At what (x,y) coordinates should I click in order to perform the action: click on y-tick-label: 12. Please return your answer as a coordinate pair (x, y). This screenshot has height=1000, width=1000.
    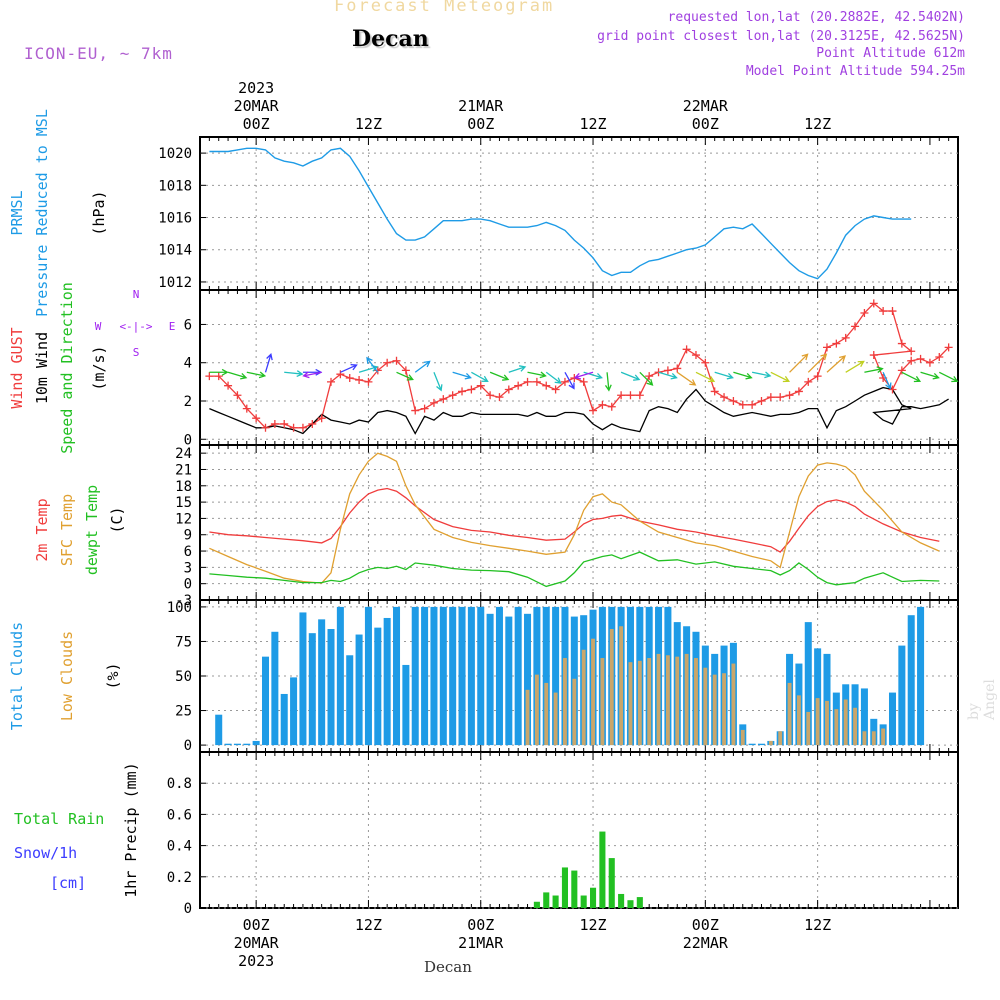
    Looking at the image, I should click on (183, 519).